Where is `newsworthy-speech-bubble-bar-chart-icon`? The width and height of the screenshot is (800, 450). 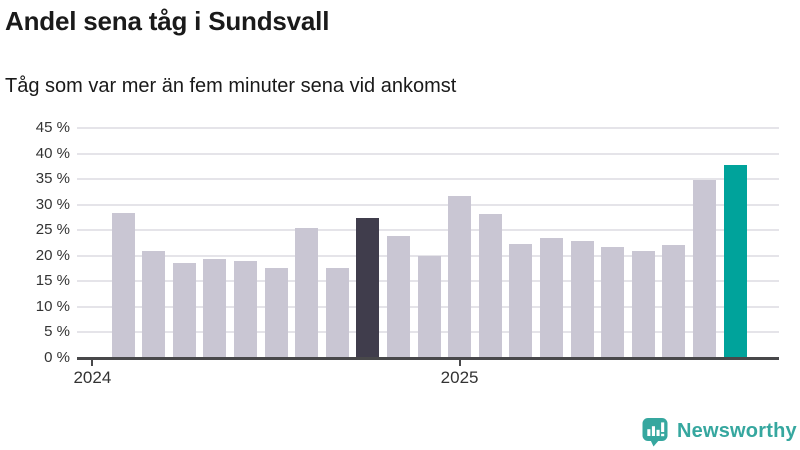
newsworthy-speech-bubble-bar-chart-icon is located at coordinates (655, 432).